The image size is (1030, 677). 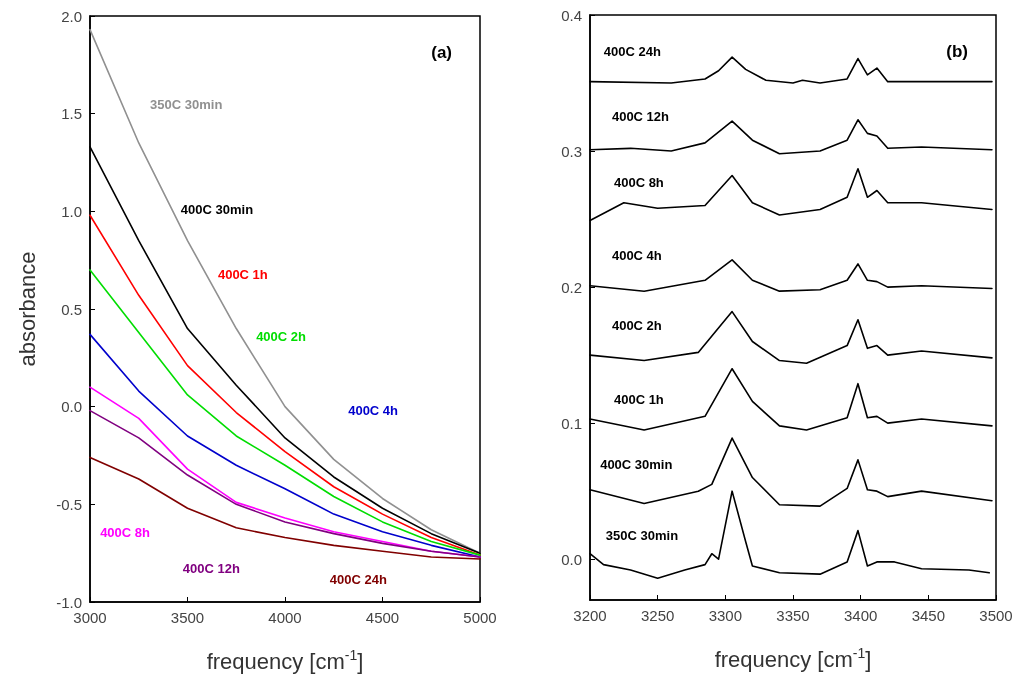 What do you see at coordinates (640, 116) in the screenshot?
I see `series-label: 400C 12h` at bounding box center [640, 116].